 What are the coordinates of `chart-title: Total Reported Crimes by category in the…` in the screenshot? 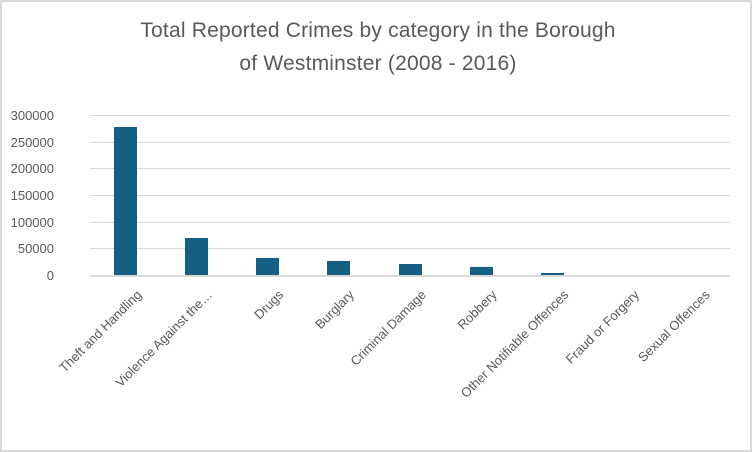 It's located at (376, 47).